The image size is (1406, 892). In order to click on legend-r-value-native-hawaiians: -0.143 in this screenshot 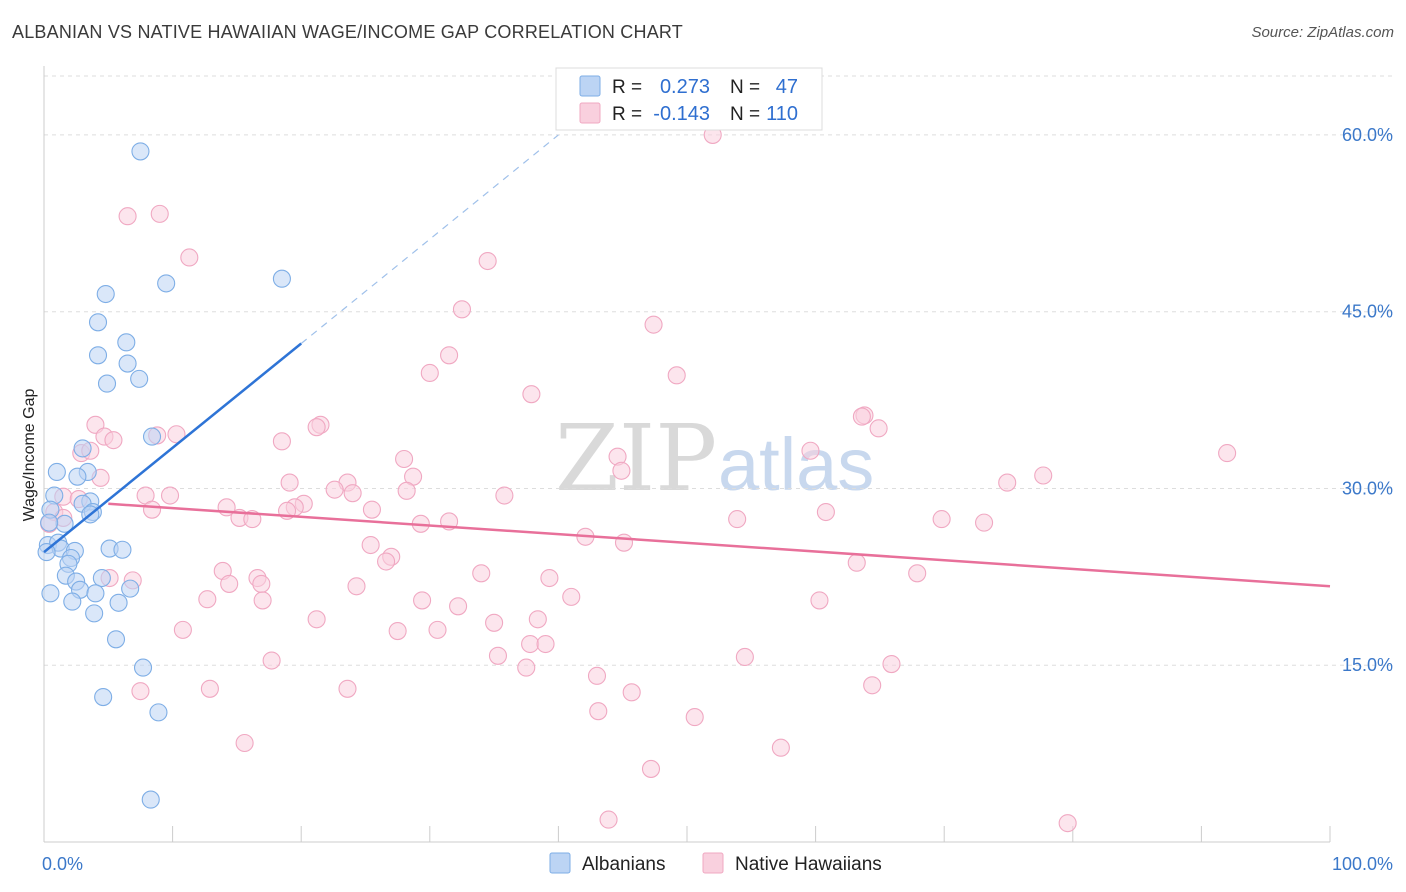, I will do `click(681, 114)`.